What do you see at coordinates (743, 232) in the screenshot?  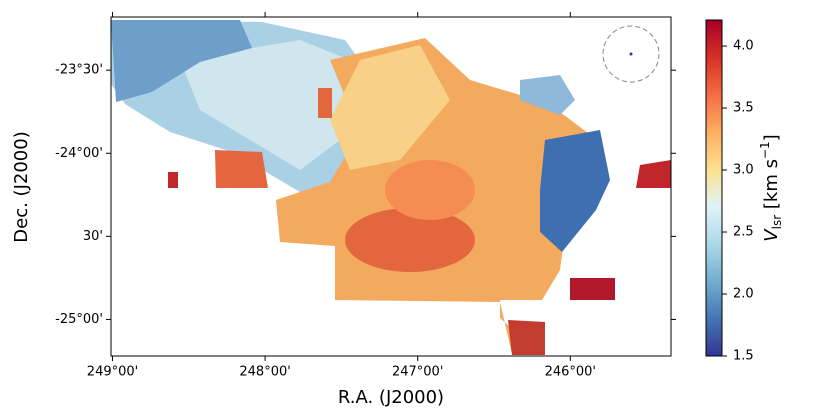 I see `colorbar-tick-label: 2.5` at bounding box center [743, 232].